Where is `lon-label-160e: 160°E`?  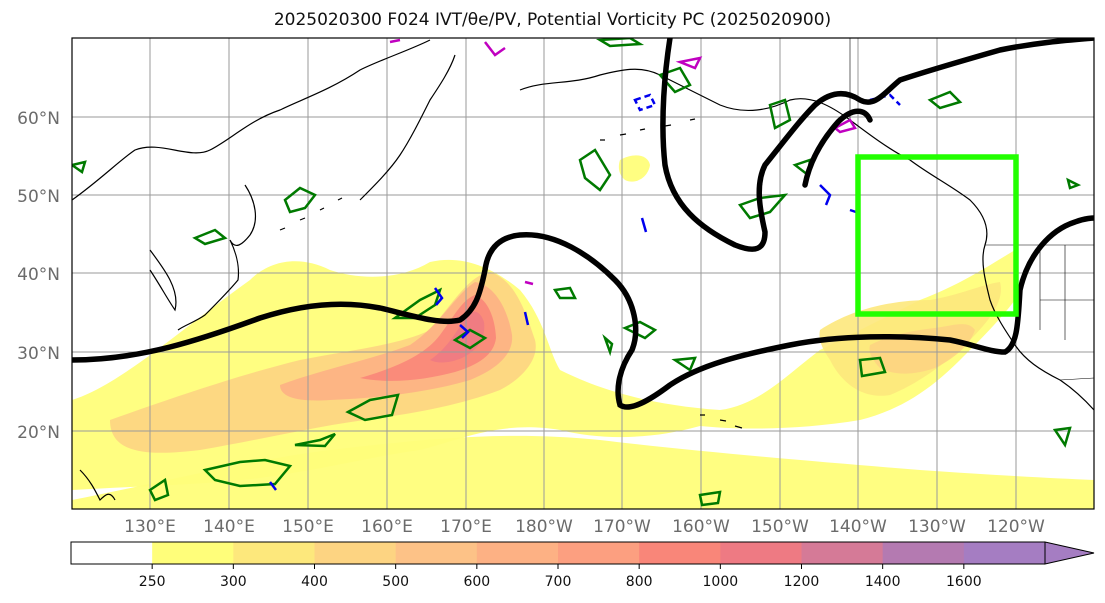 lon-label-160e: 160°E is located at coordinates (387, 527).